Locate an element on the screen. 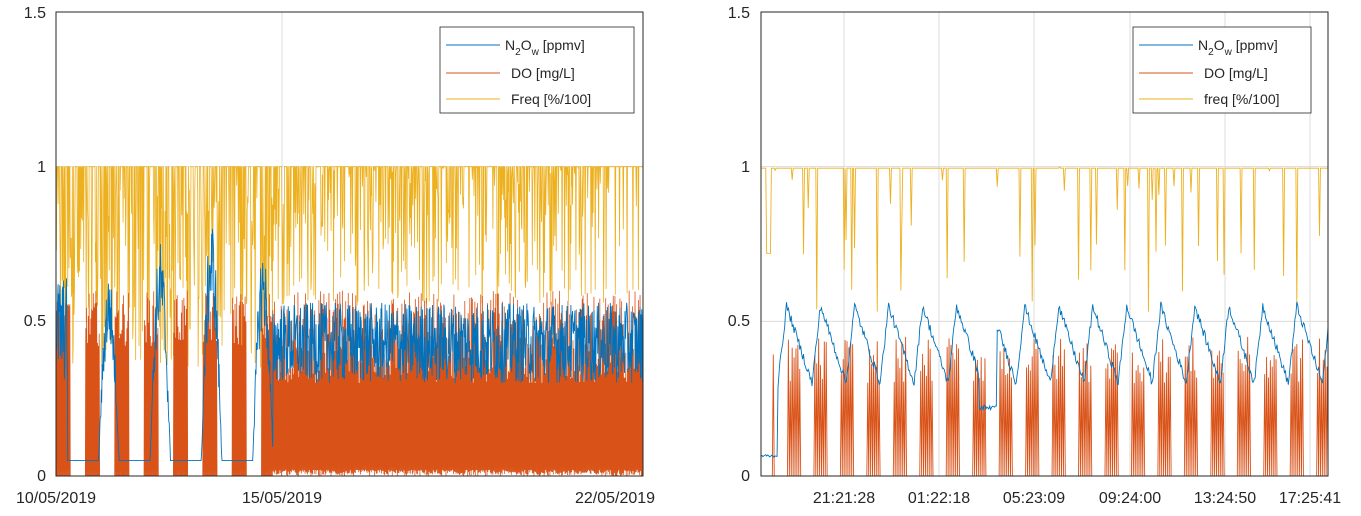  right-y-axis: 0 0.5 1 1.5 is located at coordinates (739, 245).